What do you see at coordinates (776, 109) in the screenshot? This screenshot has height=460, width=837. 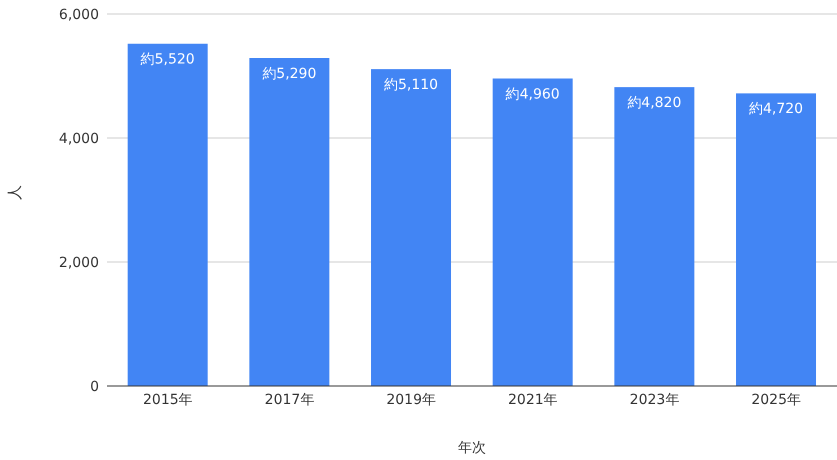 I see `data-label: 約4,720` at bounding box center [776, 109].